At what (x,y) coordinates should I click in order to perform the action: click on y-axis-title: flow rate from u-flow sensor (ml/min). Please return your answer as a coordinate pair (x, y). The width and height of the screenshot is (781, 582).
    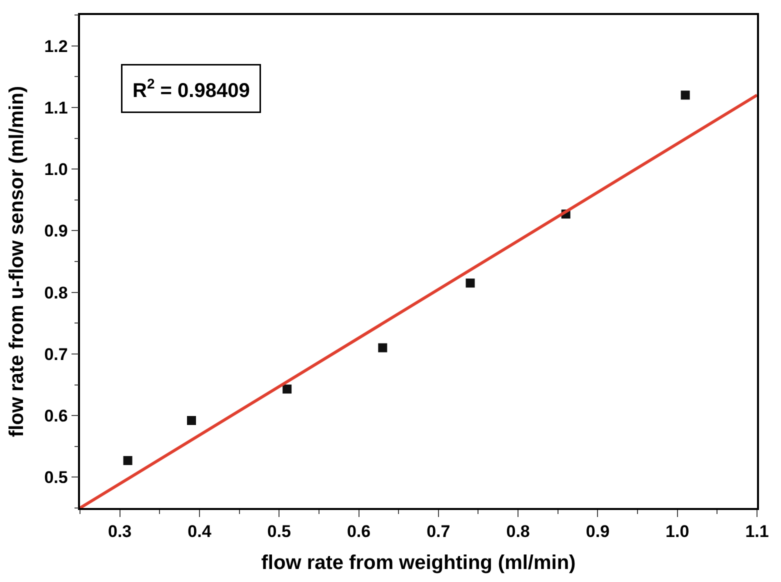
    Looking at the image, I should click on (17, 262).